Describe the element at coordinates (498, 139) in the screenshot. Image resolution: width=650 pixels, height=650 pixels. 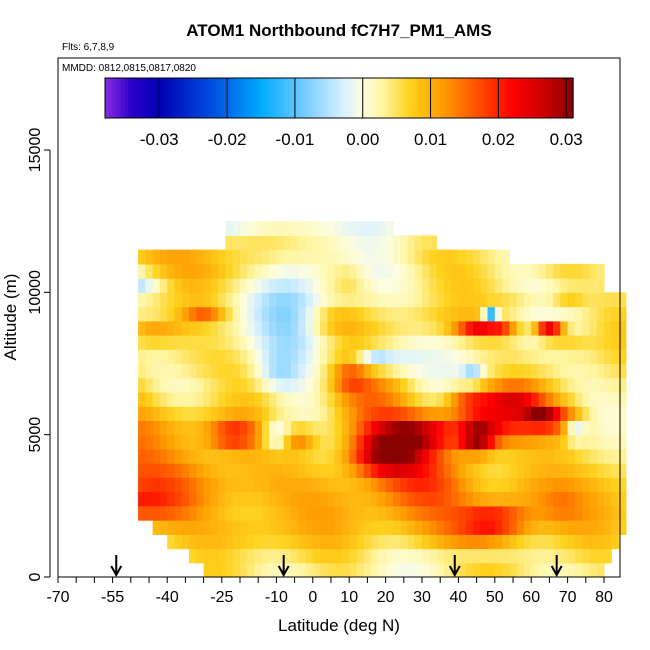
I see `colorbar-tick-label: 0.02` at that location.